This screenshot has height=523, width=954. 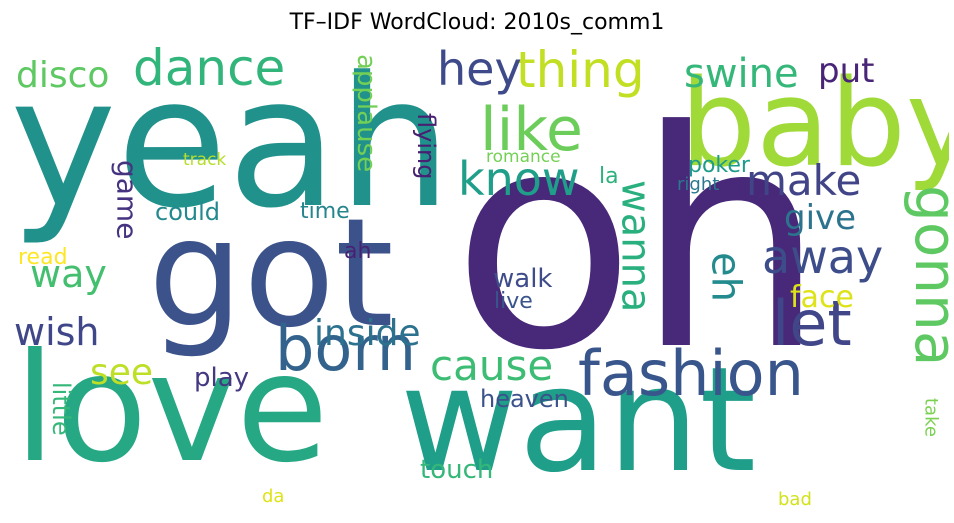 I want to click on word-baby: baby, so click(x=814, y=124).